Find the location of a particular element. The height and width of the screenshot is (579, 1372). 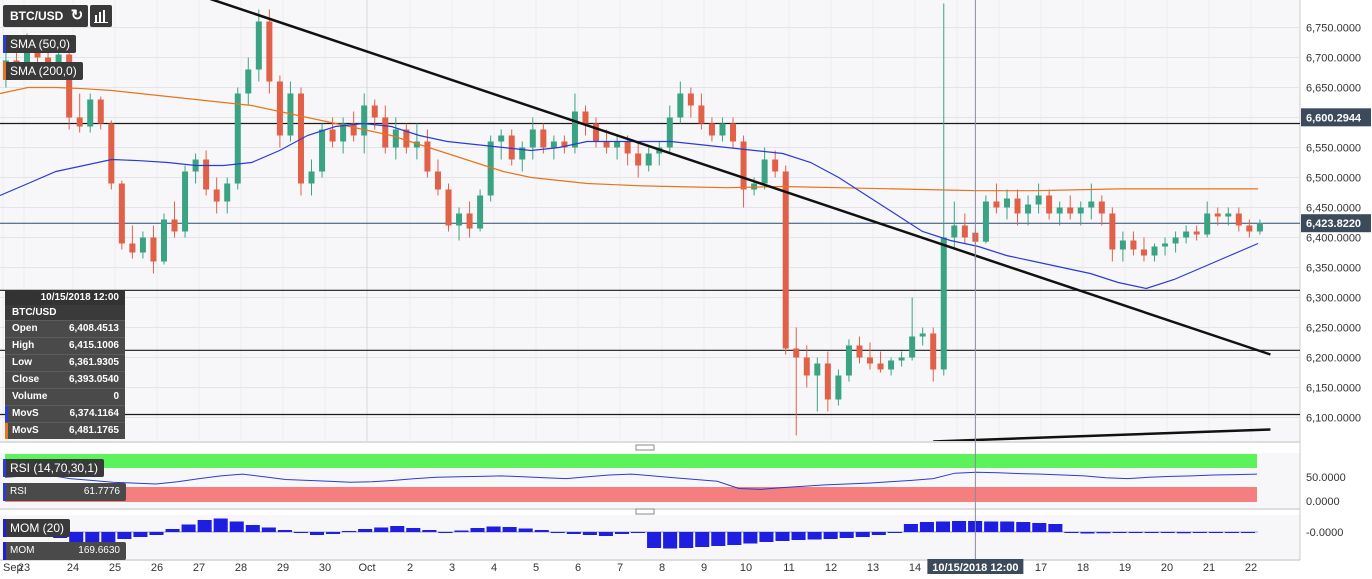

y-tick-label: 6,250.0000 is located at coordinates (1333, 329).